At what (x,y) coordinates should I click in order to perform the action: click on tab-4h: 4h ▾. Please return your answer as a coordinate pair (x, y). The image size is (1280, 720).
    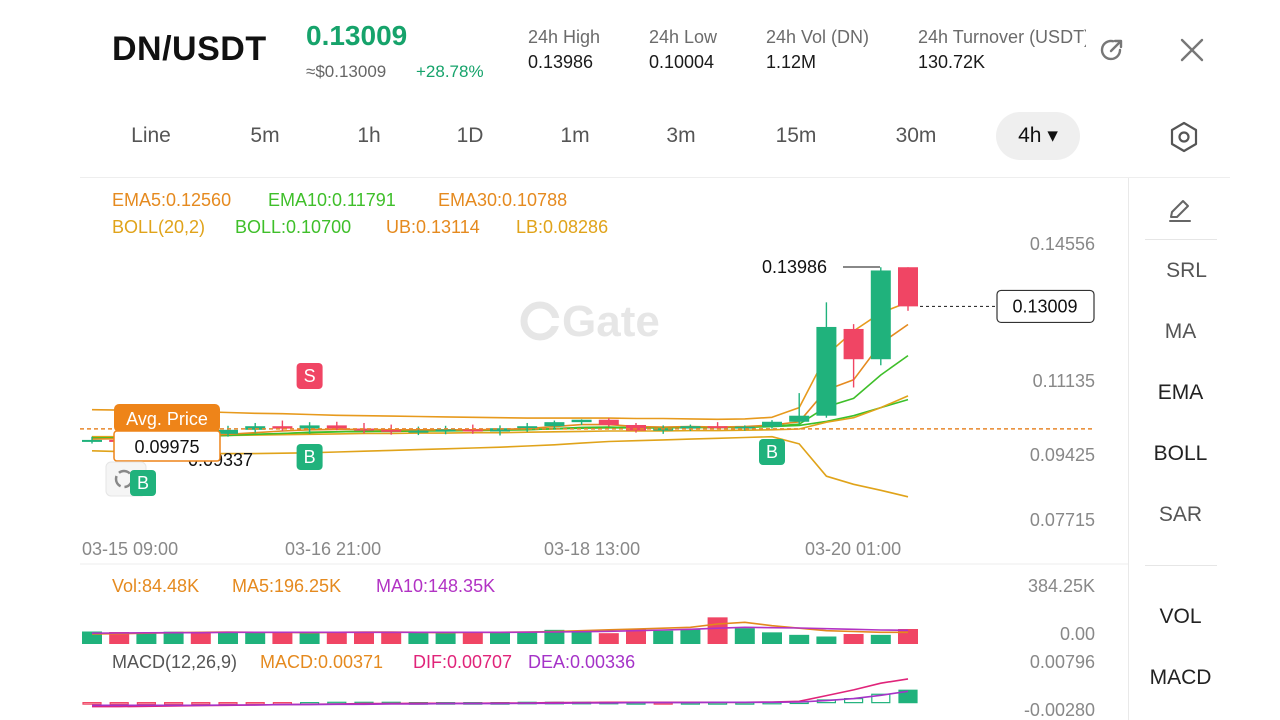
    Looking at the image, I should click on (1038, 136).